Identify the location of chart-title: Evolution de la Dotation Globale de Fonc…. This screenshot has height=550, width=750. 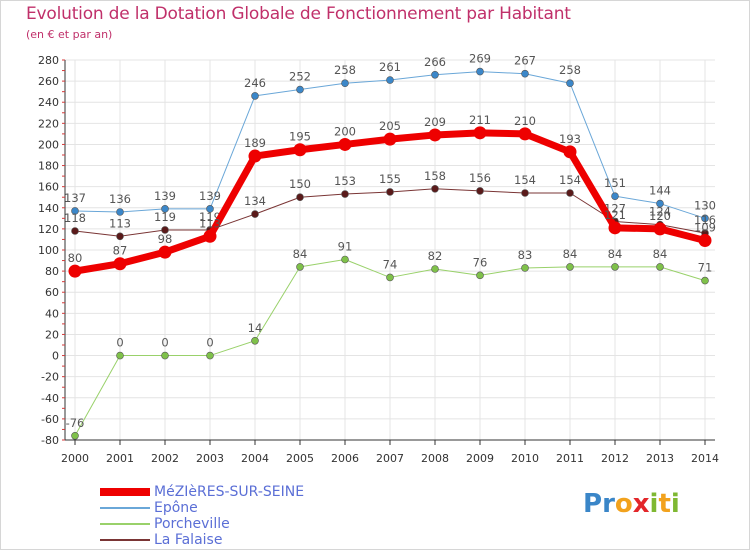
(298, 14).